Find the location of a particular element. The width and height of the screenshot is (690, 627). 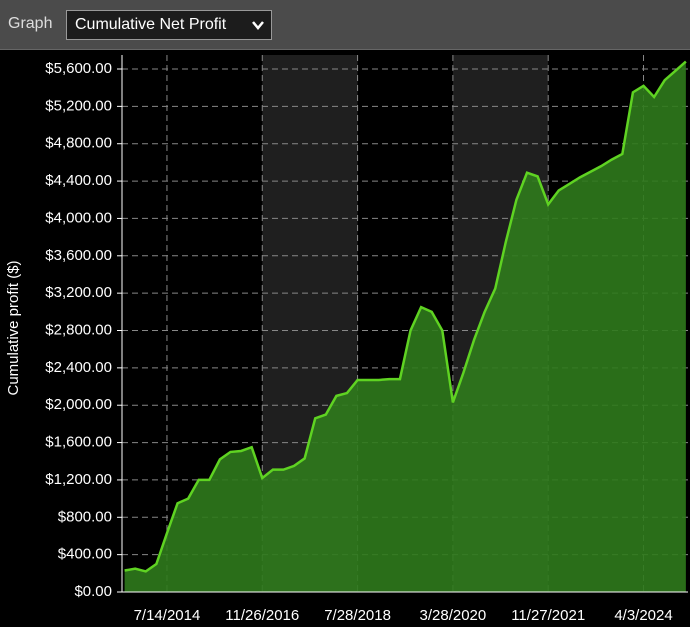

x-tick-label: 3/28/2020 is located at coordinates (453, 615).